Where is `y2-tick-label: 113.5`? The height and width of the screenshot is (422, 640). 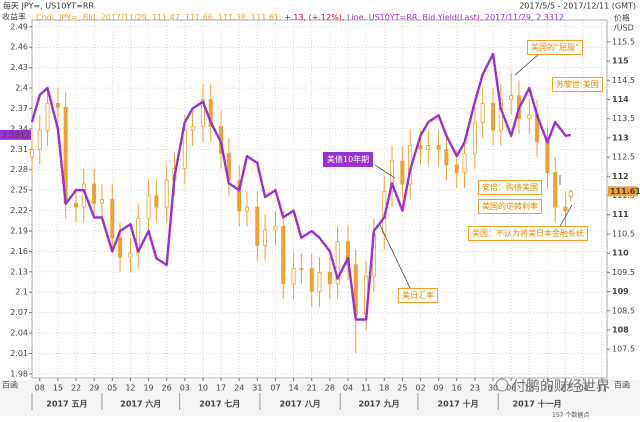 y2-tick-label: 113.5 is located at coordinates (623, 118).